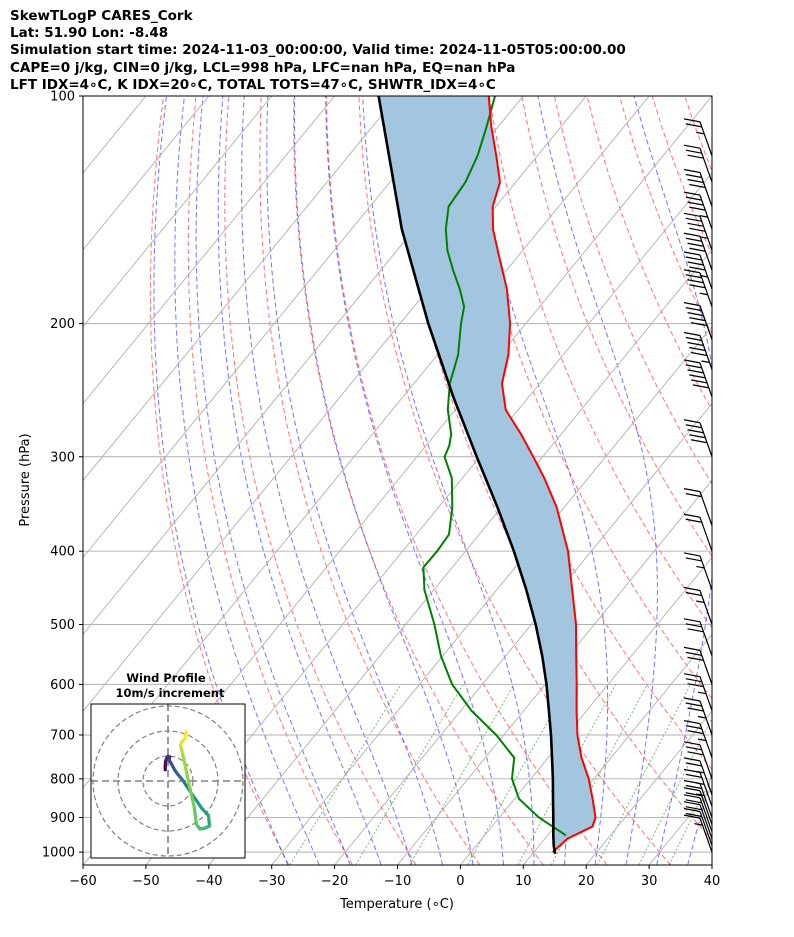  Describe the element at coordinates (101, 16) in the screenshot. I see `chart-title: SkewTLogP CARES_Cork` at that location.